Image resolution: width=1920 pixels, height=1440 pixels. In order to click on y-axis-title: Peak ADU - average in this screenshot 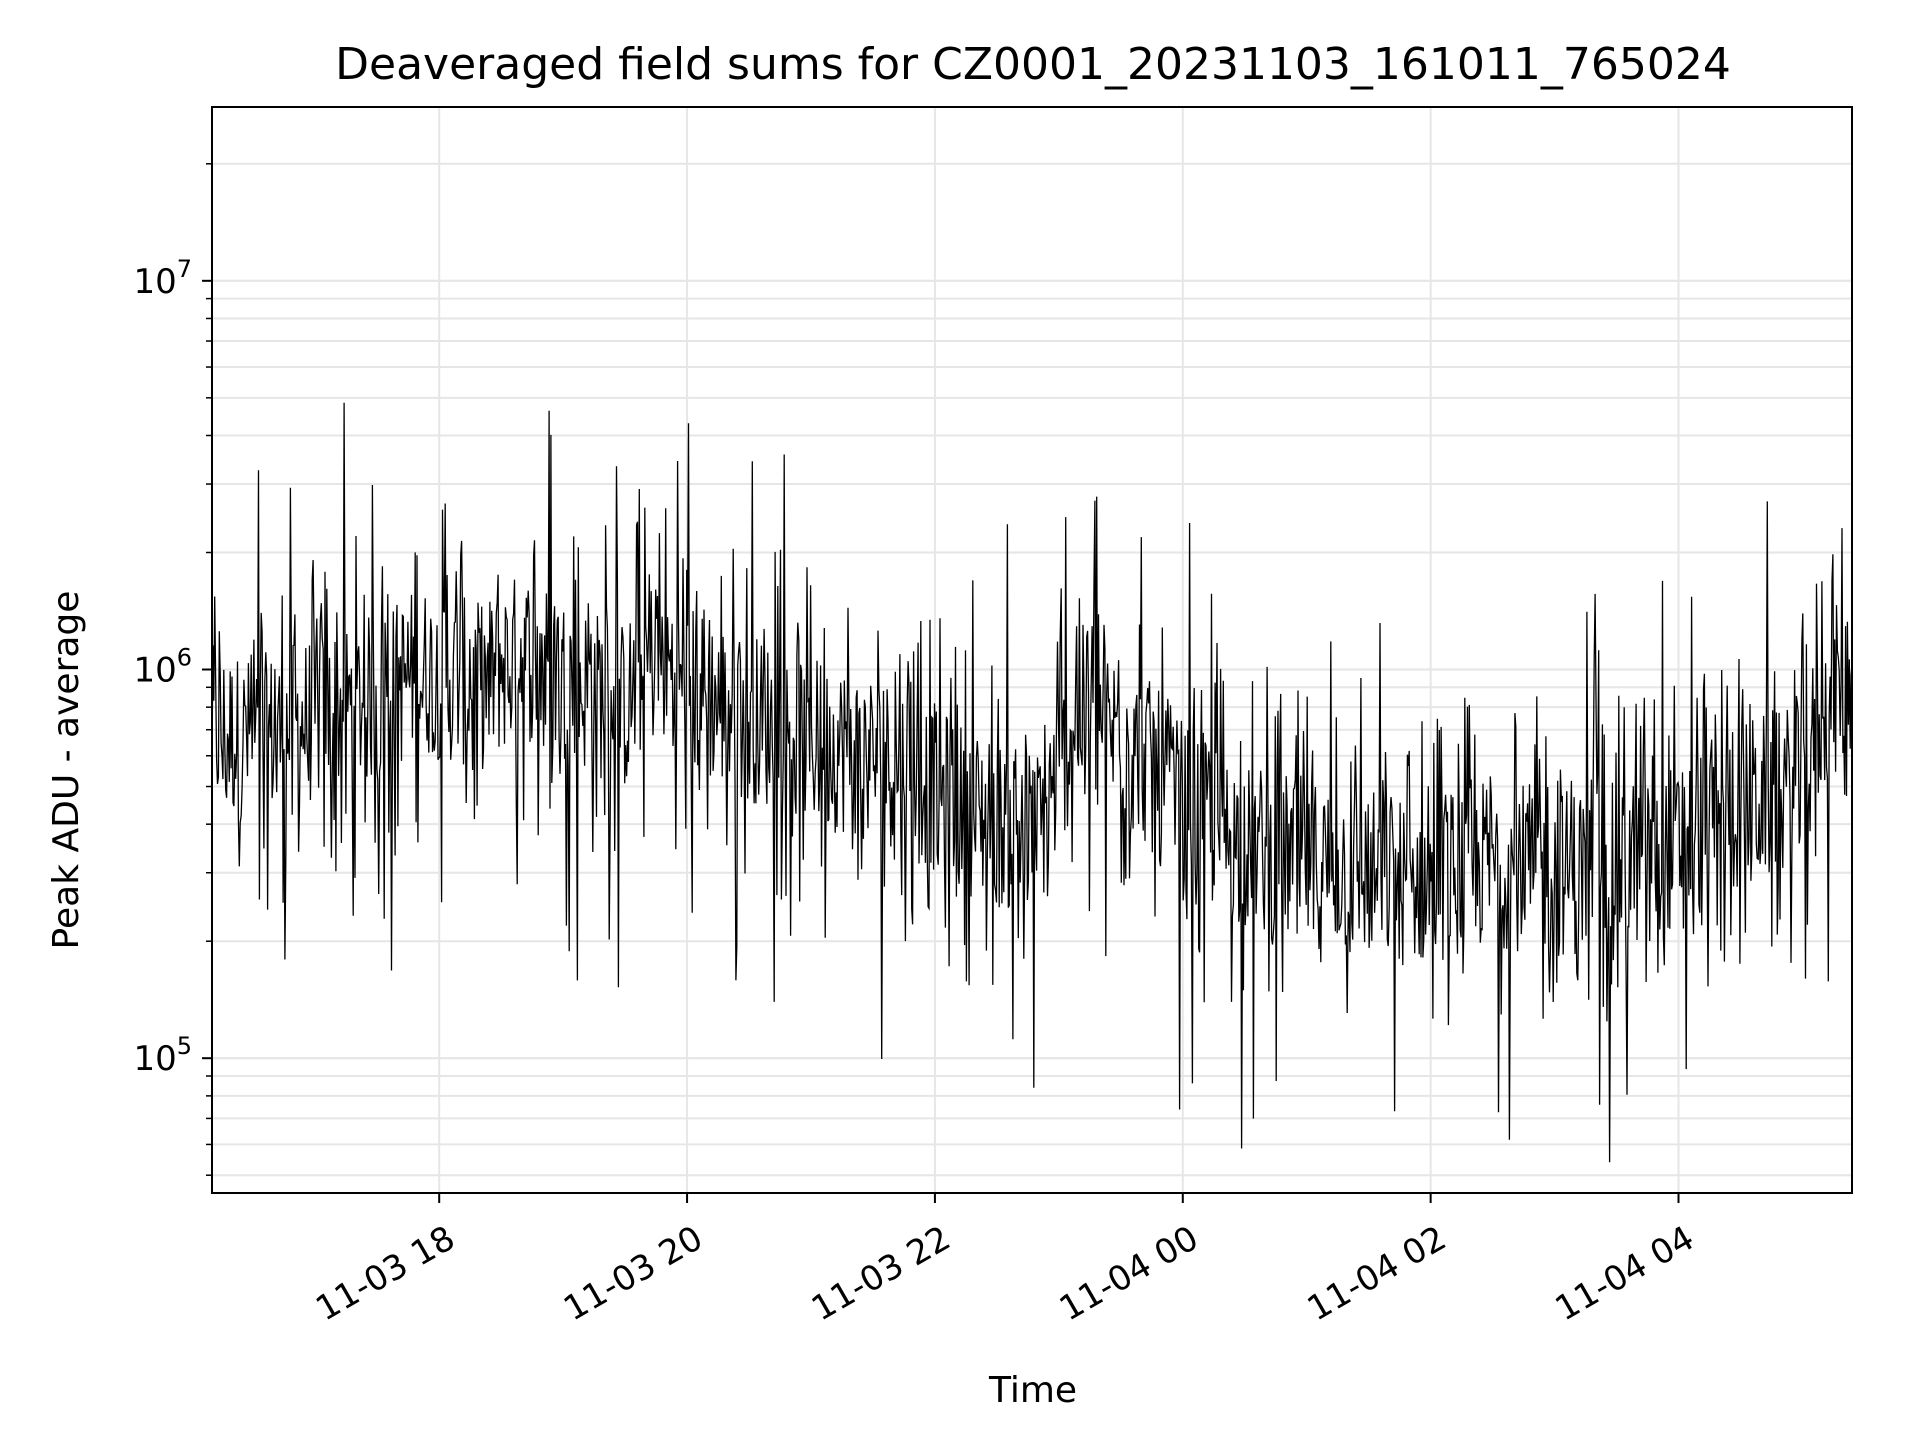, I will do `click(66, 770)`.